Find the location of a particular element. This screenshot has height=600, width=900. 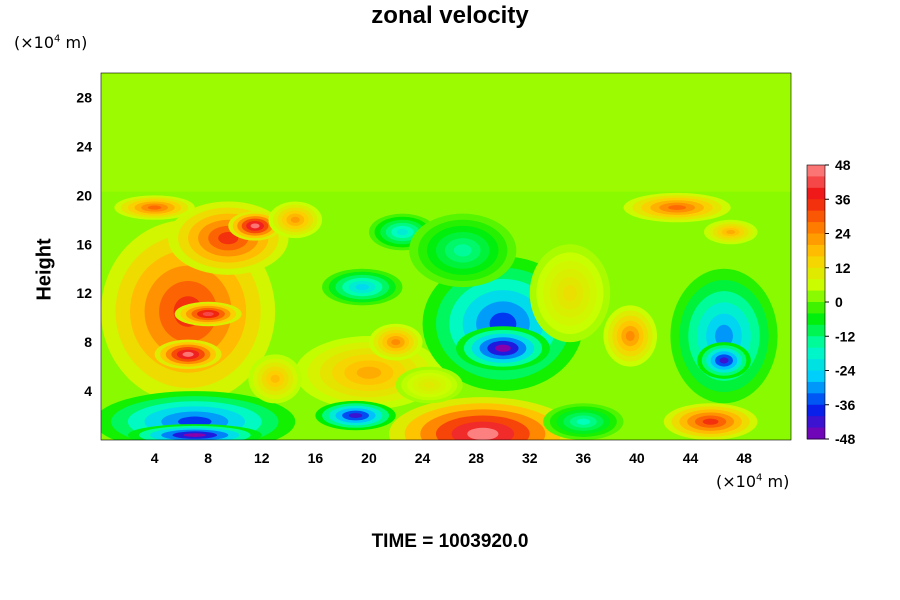

y-tick-label: 12 is located at coordinates (84, 293).